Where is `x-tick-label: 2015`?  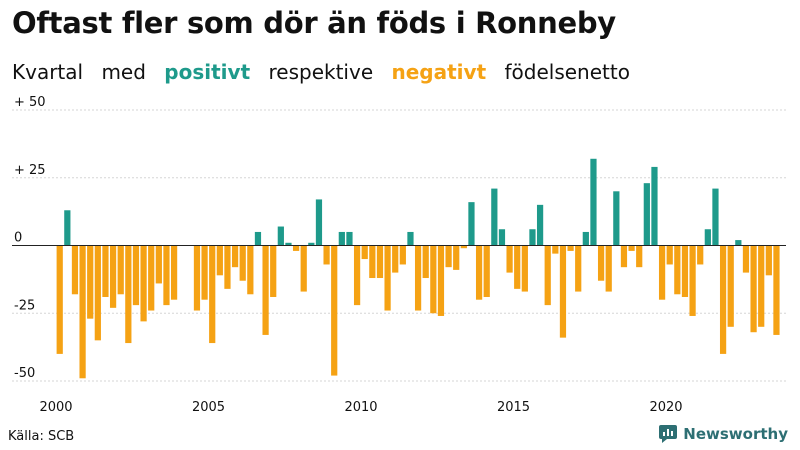
x-tick-label: 2015 is located at coordinates (513, 407).